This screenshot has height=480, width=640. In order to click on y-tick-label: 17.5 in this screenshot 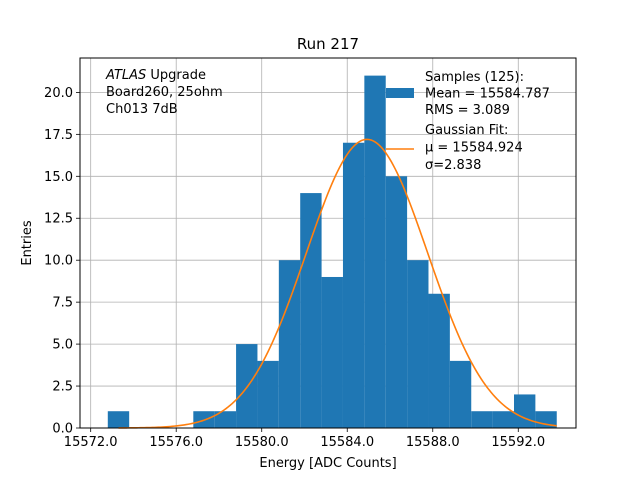, I will do `click(58, 135)`.